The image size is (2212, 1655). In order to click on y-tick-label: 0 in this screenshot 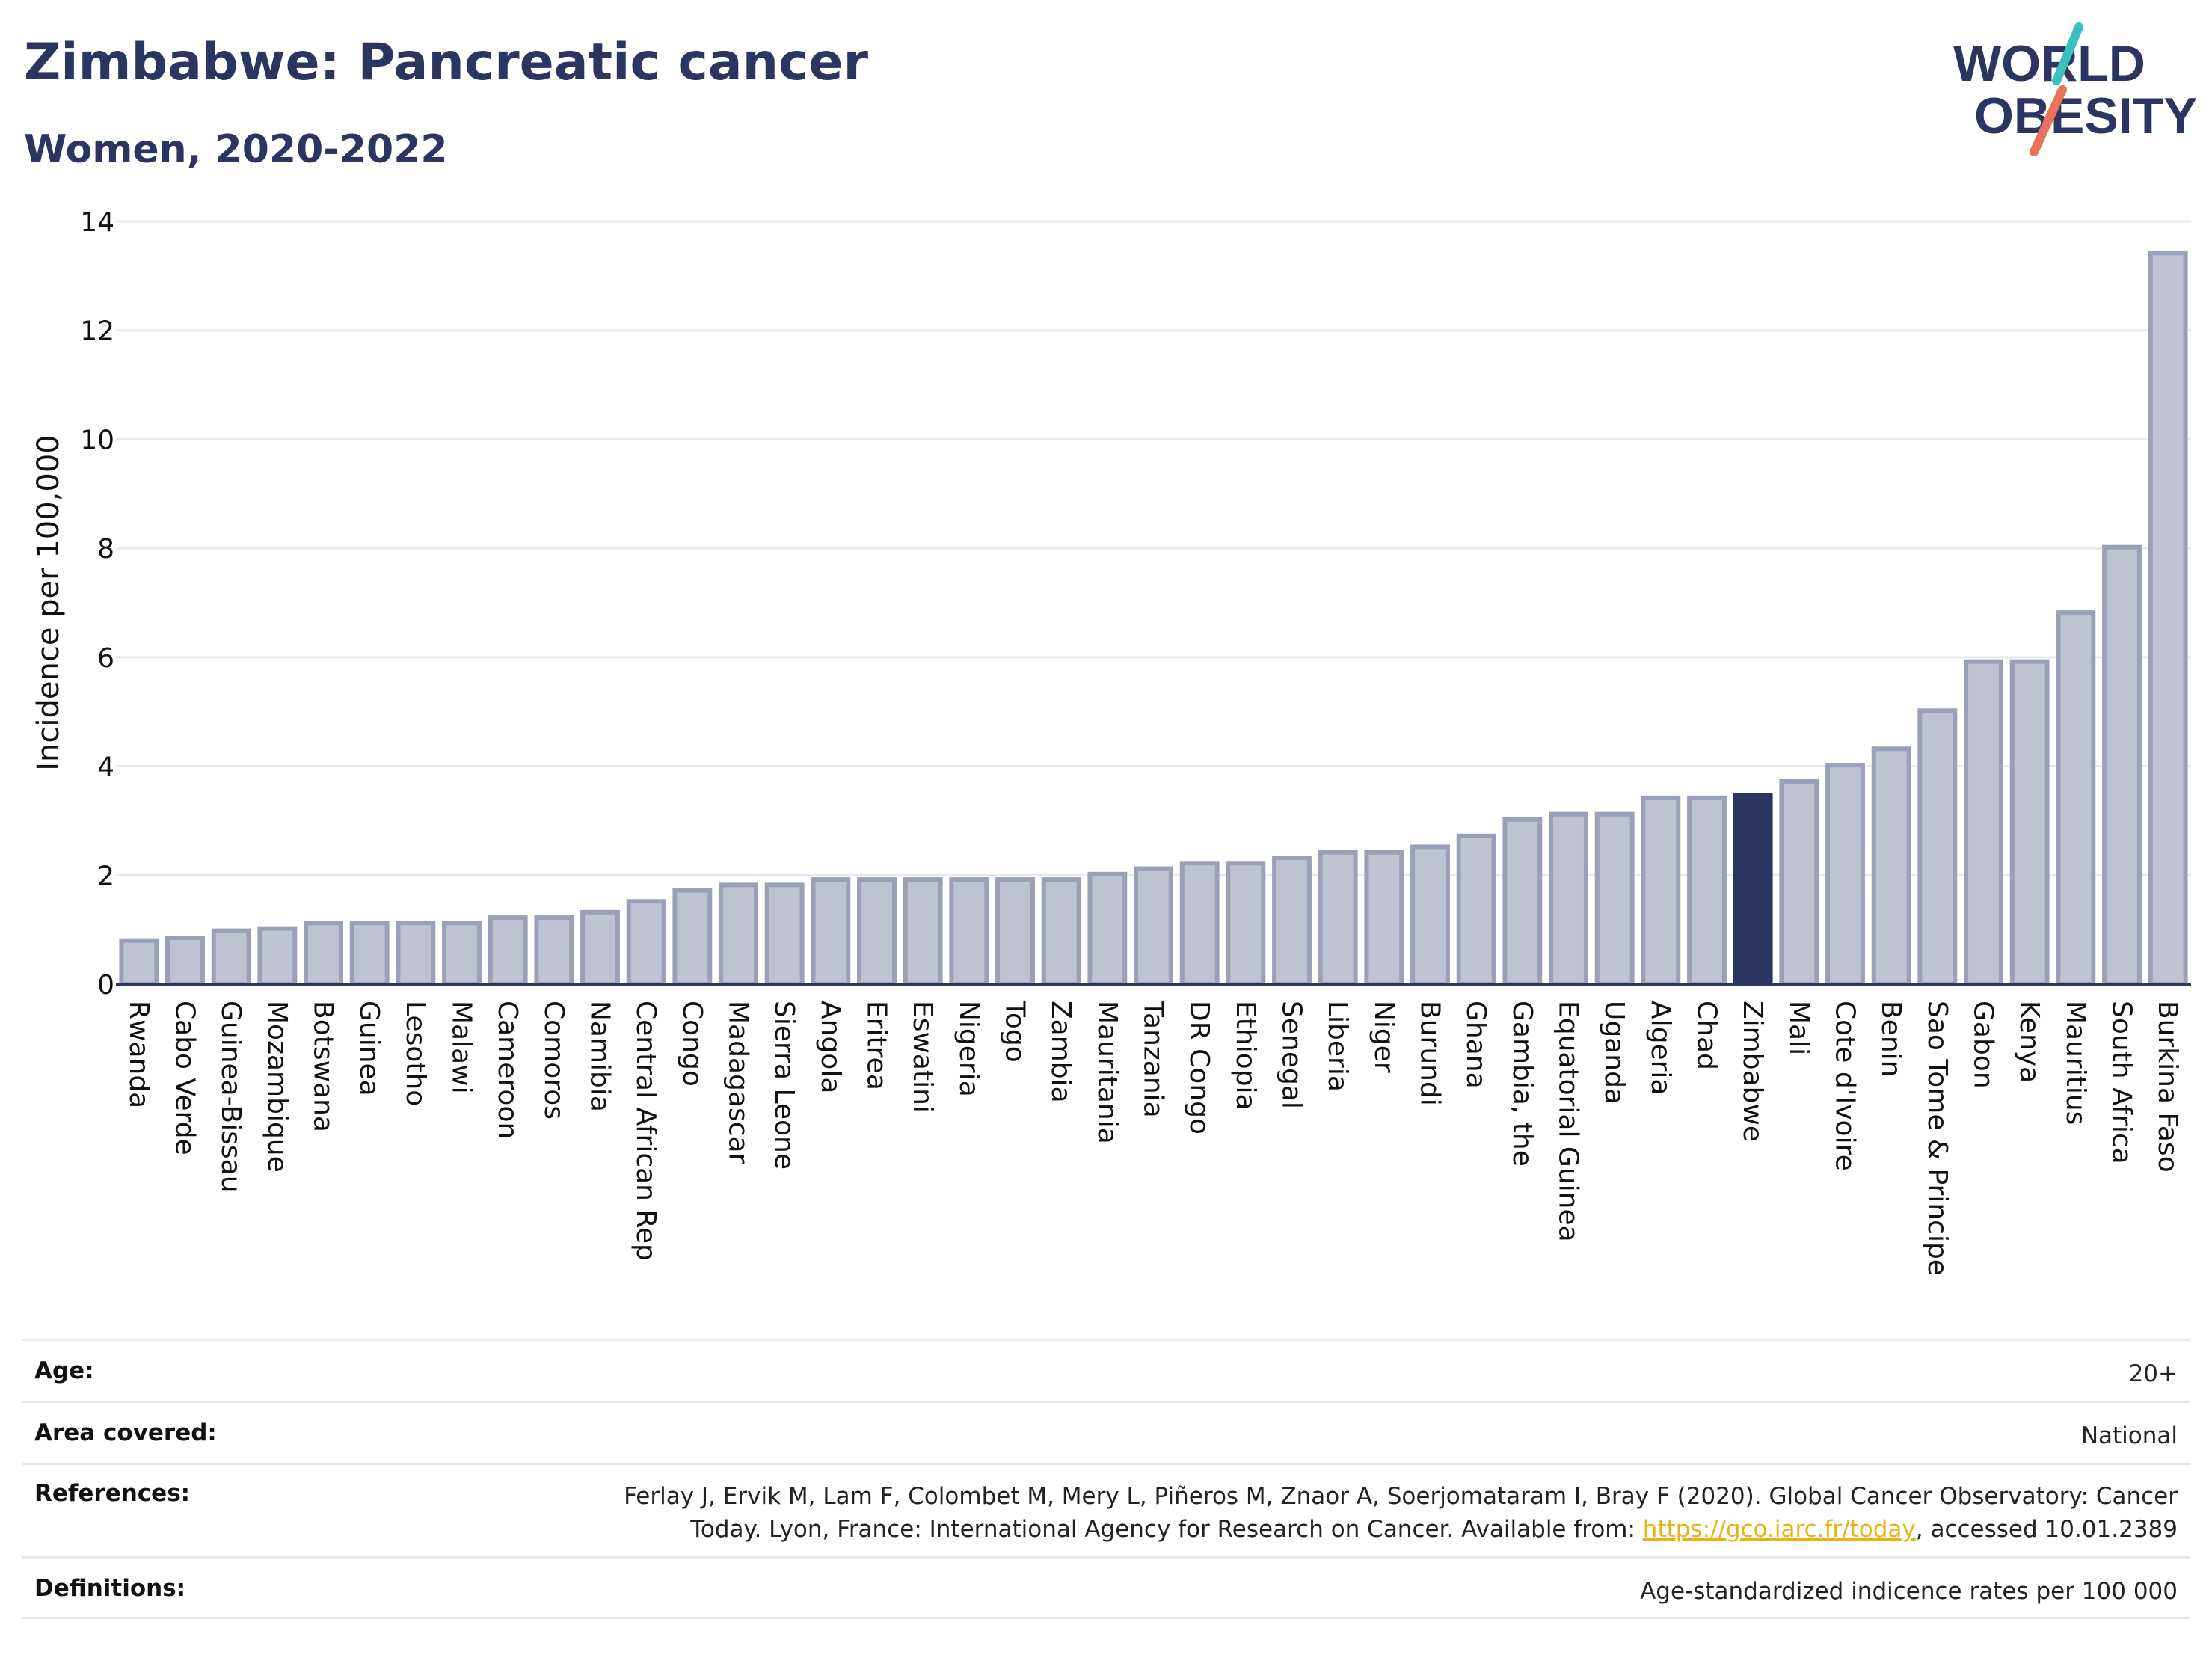, I will do `click(105, 985)`.